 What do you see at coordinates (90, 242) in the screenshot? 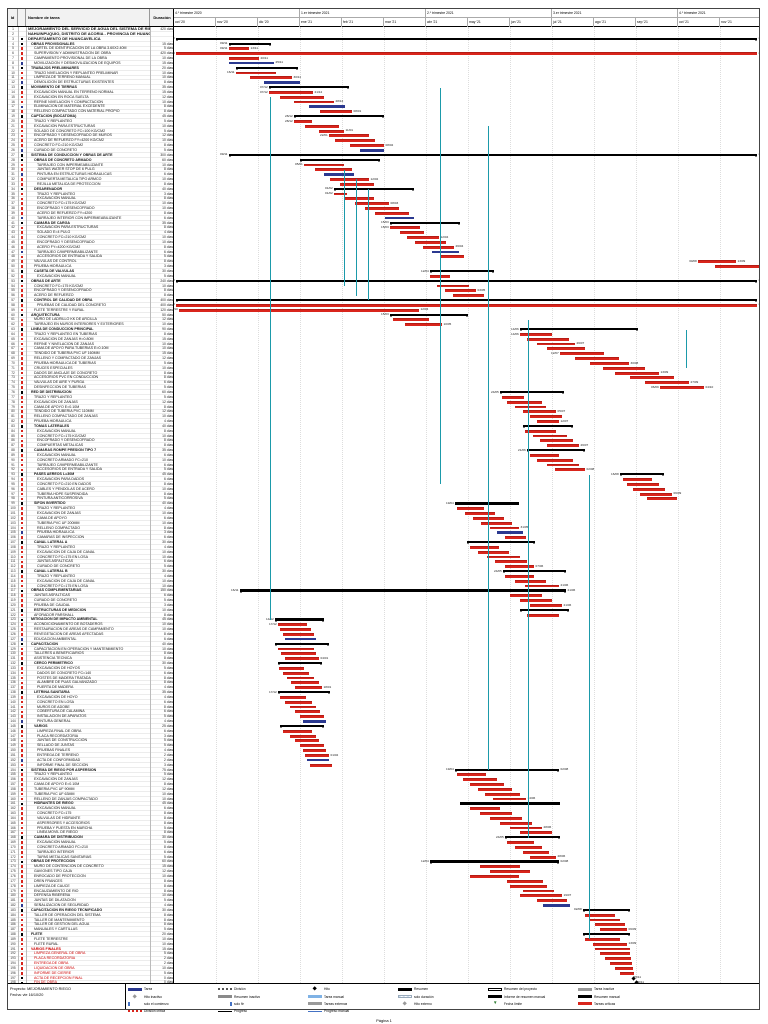
I see `task-row: 45 ENCOFRADO Y DESENCOFRADO 10 días` at bounding box center [90, 242].